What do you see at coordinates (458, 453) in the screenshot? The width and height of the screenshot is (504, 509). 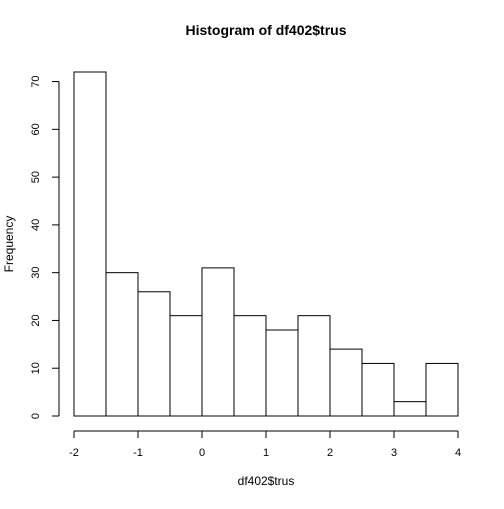 I see `x-tick-label-6: 4` at bounding box center [458, 453].